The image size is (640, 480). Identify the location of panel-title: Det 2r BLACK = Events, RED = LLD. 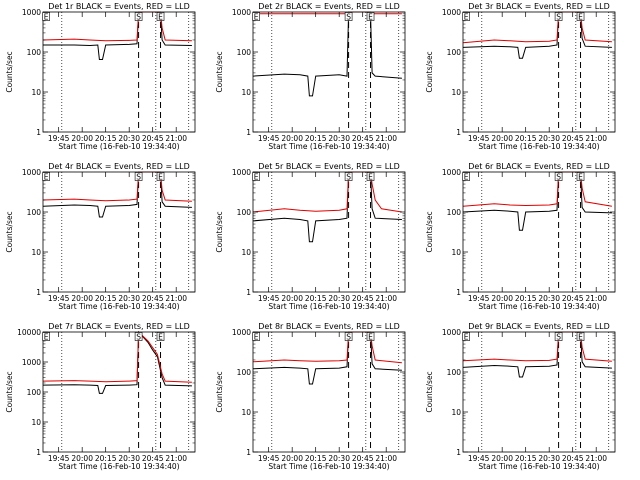
(329, 6).